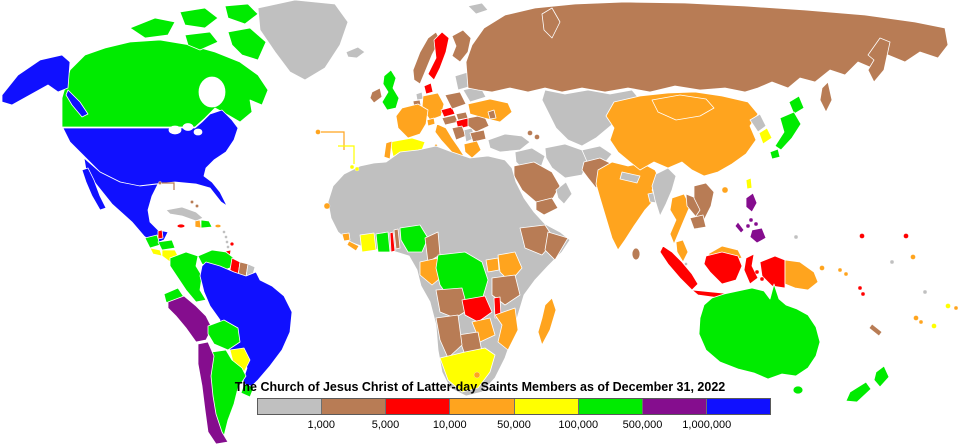  What do you see at coordinates (412, 121) in the screenshot?
I see `region-france` at bounding box center [412, 121].